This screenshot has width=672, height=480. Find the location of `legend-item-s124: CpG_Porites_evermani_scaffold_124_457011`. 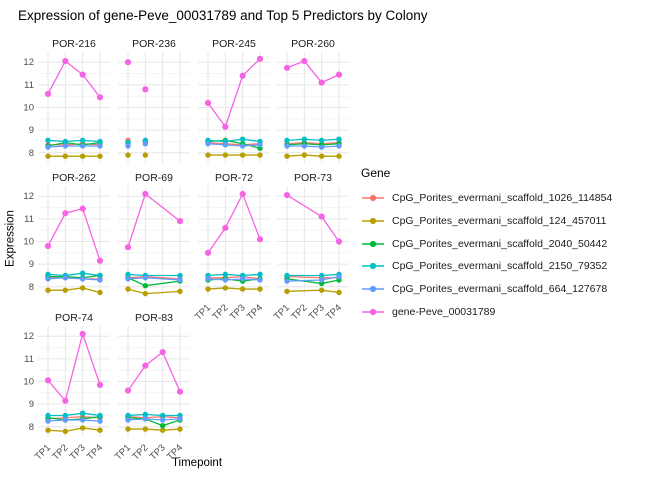

legend-item-s124: CpG_Porites_evermani_scaffold_124_457011 is located at coordinates (486, 221).